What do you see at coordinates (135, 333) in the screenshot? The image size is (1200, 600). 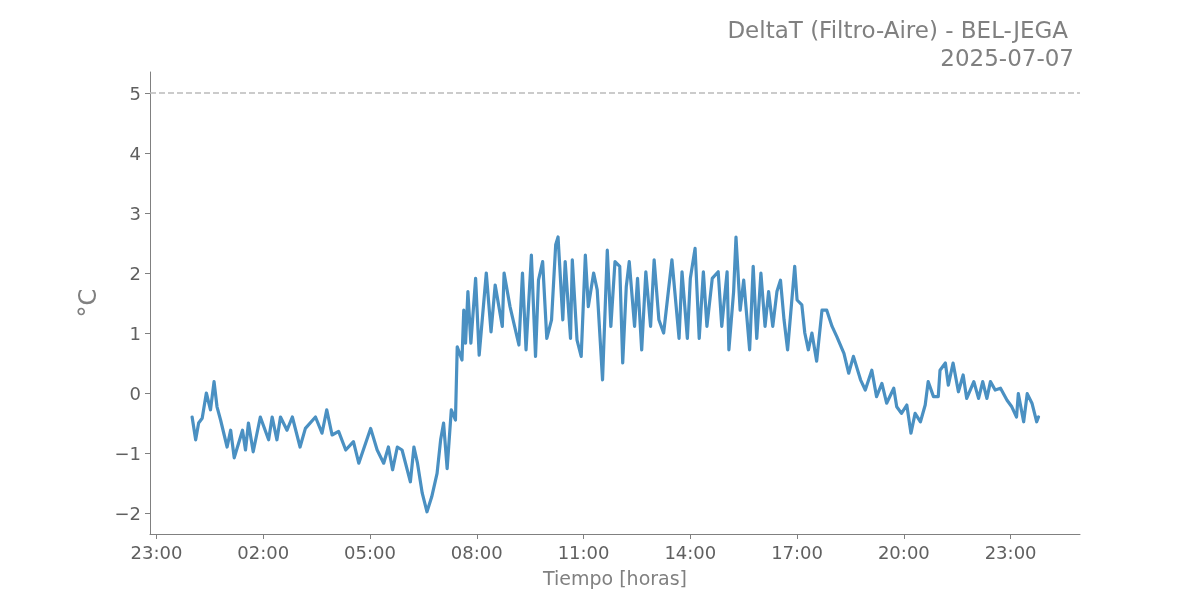 I see `y-tick-label: 1` at bounding box center [135, 333].